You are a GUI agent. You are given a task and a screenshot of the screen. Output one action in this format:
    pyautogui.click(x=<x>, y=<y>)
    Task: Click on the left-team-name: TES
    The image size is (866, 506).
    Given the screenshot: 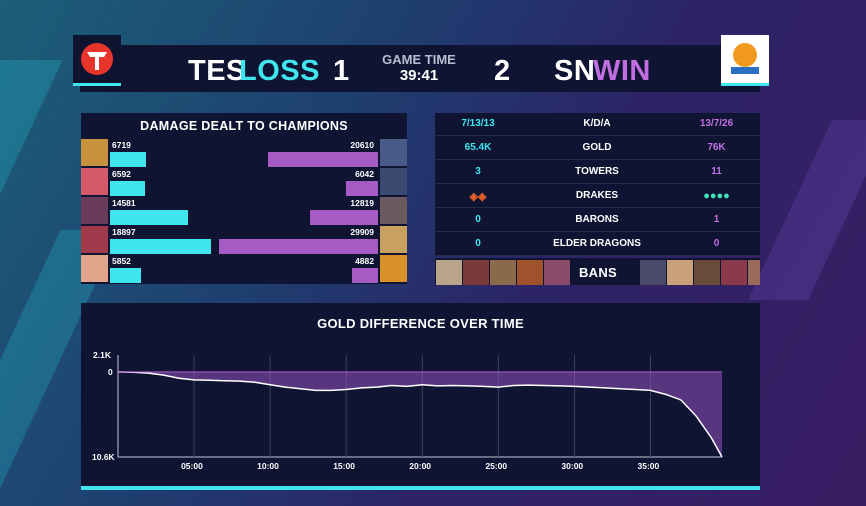 What is the action you would take?
    pyautogui.click(x=217, y=71)
    